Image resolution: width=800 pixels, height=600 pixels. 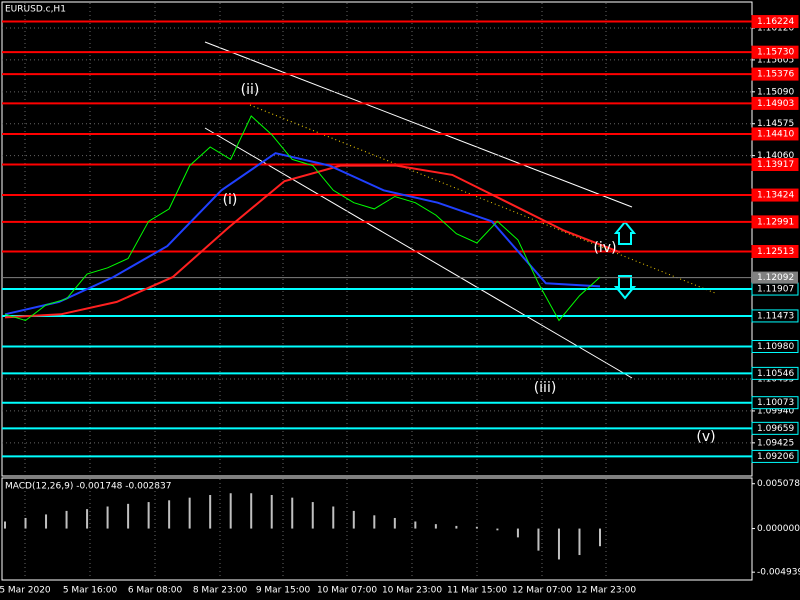 I want to click on macd-tick-label: 0.000000, so click(x=778, y=529).